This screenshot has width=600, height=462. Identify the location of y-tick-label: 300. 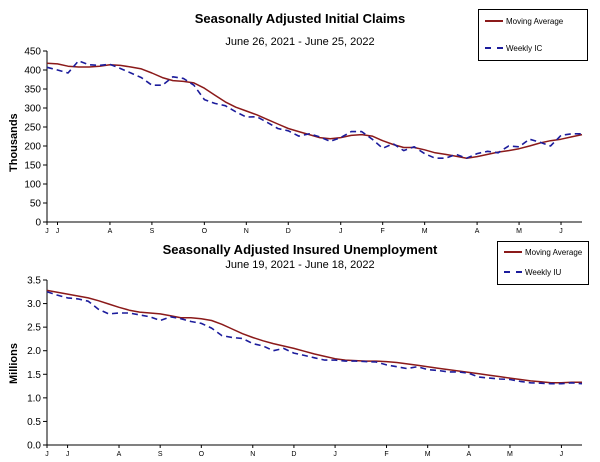
(32, 109).